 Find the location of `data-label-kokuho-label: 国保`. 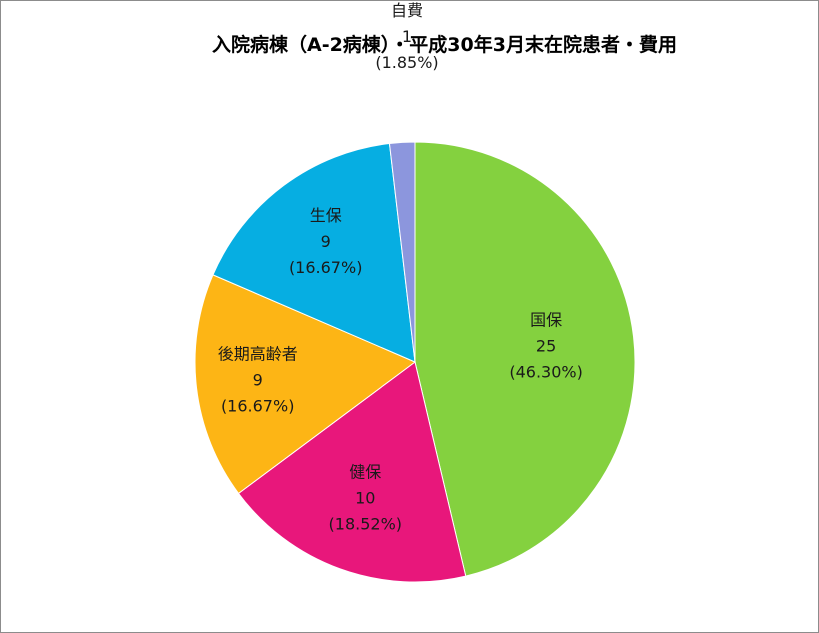

data-label-kokuho-label: 国保 is located at coordinates (546, 320).